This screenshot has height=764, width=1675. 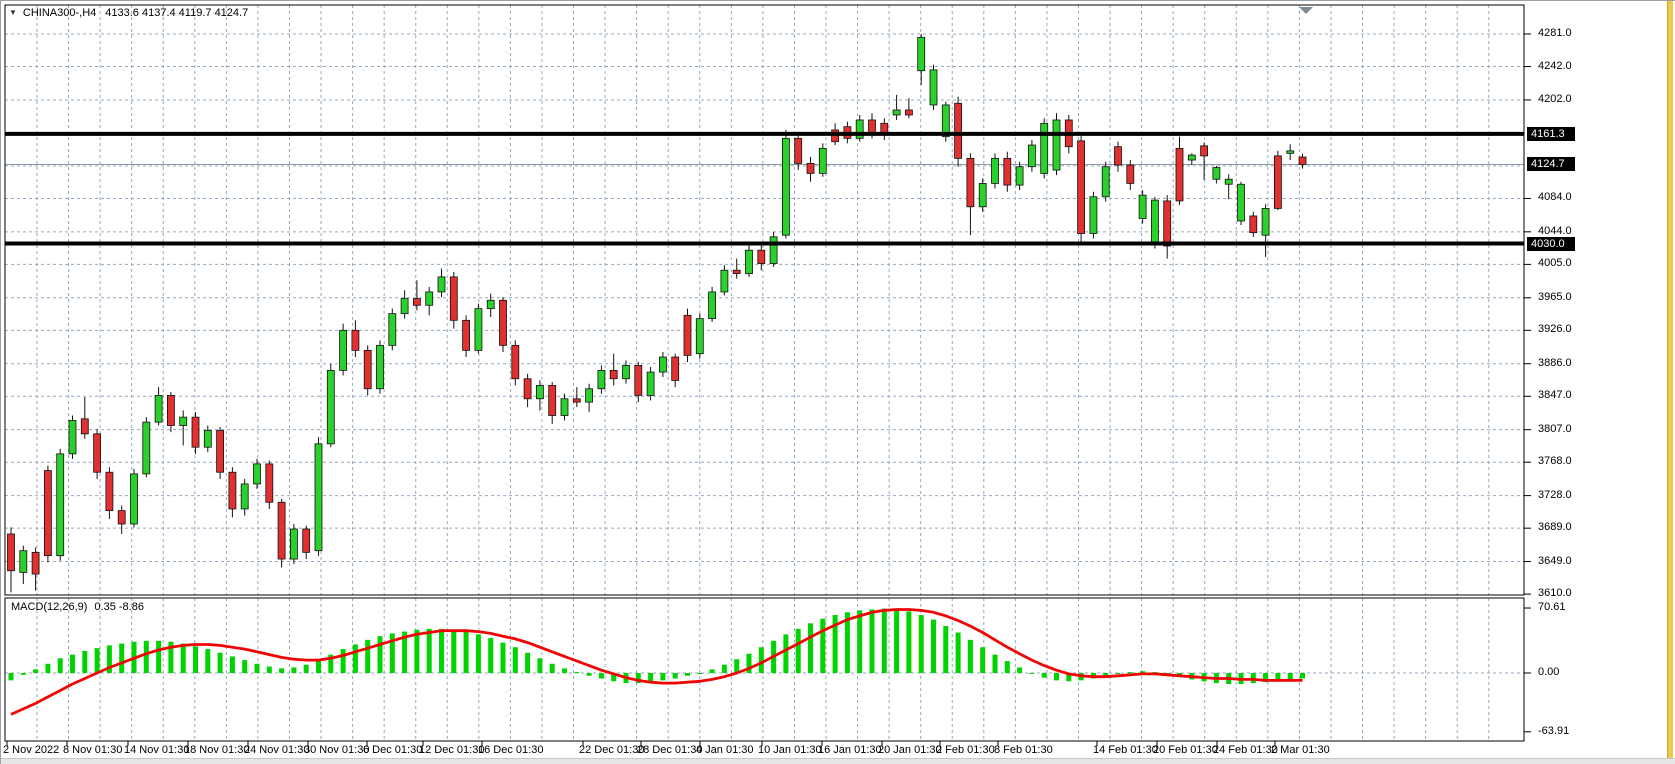 I want to click on macd-axis-tick-label: 70.61, so click(x=1552, y=607).